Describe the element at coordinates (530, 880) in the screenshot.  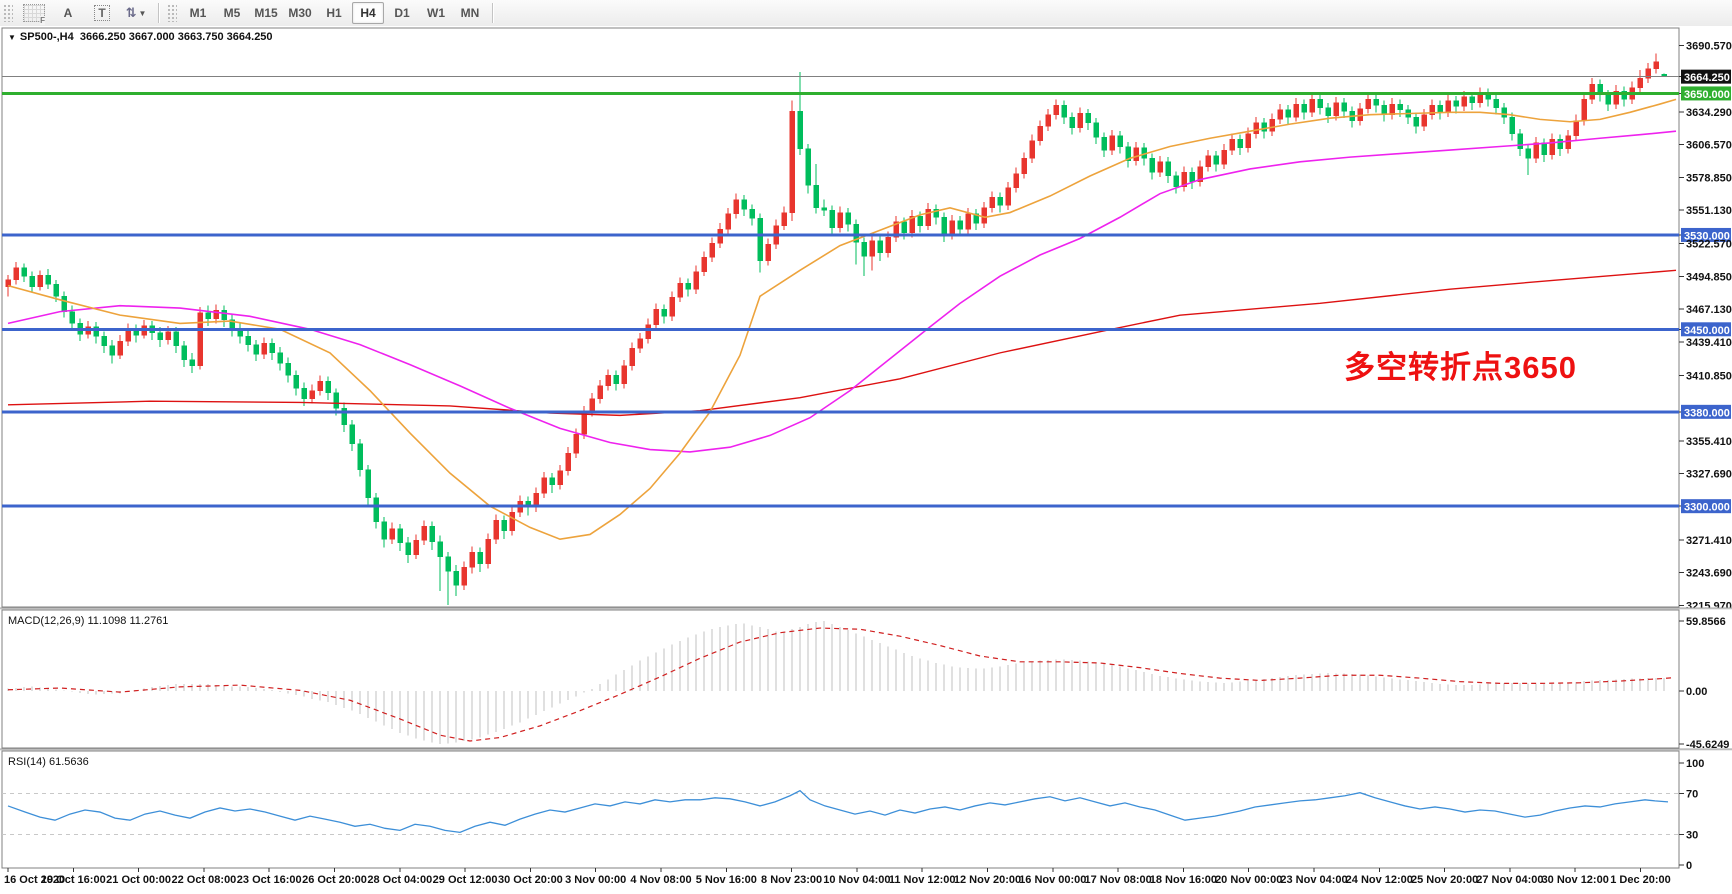
I see `time-tick-label: 30 Oct 20:00` at that location.